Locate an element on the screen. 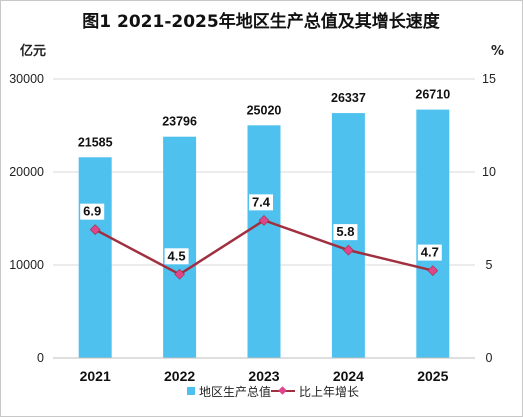 This screenshot has height=417, width=523. left-axis-unit: 亿元 is located at coordinates (33, 51).